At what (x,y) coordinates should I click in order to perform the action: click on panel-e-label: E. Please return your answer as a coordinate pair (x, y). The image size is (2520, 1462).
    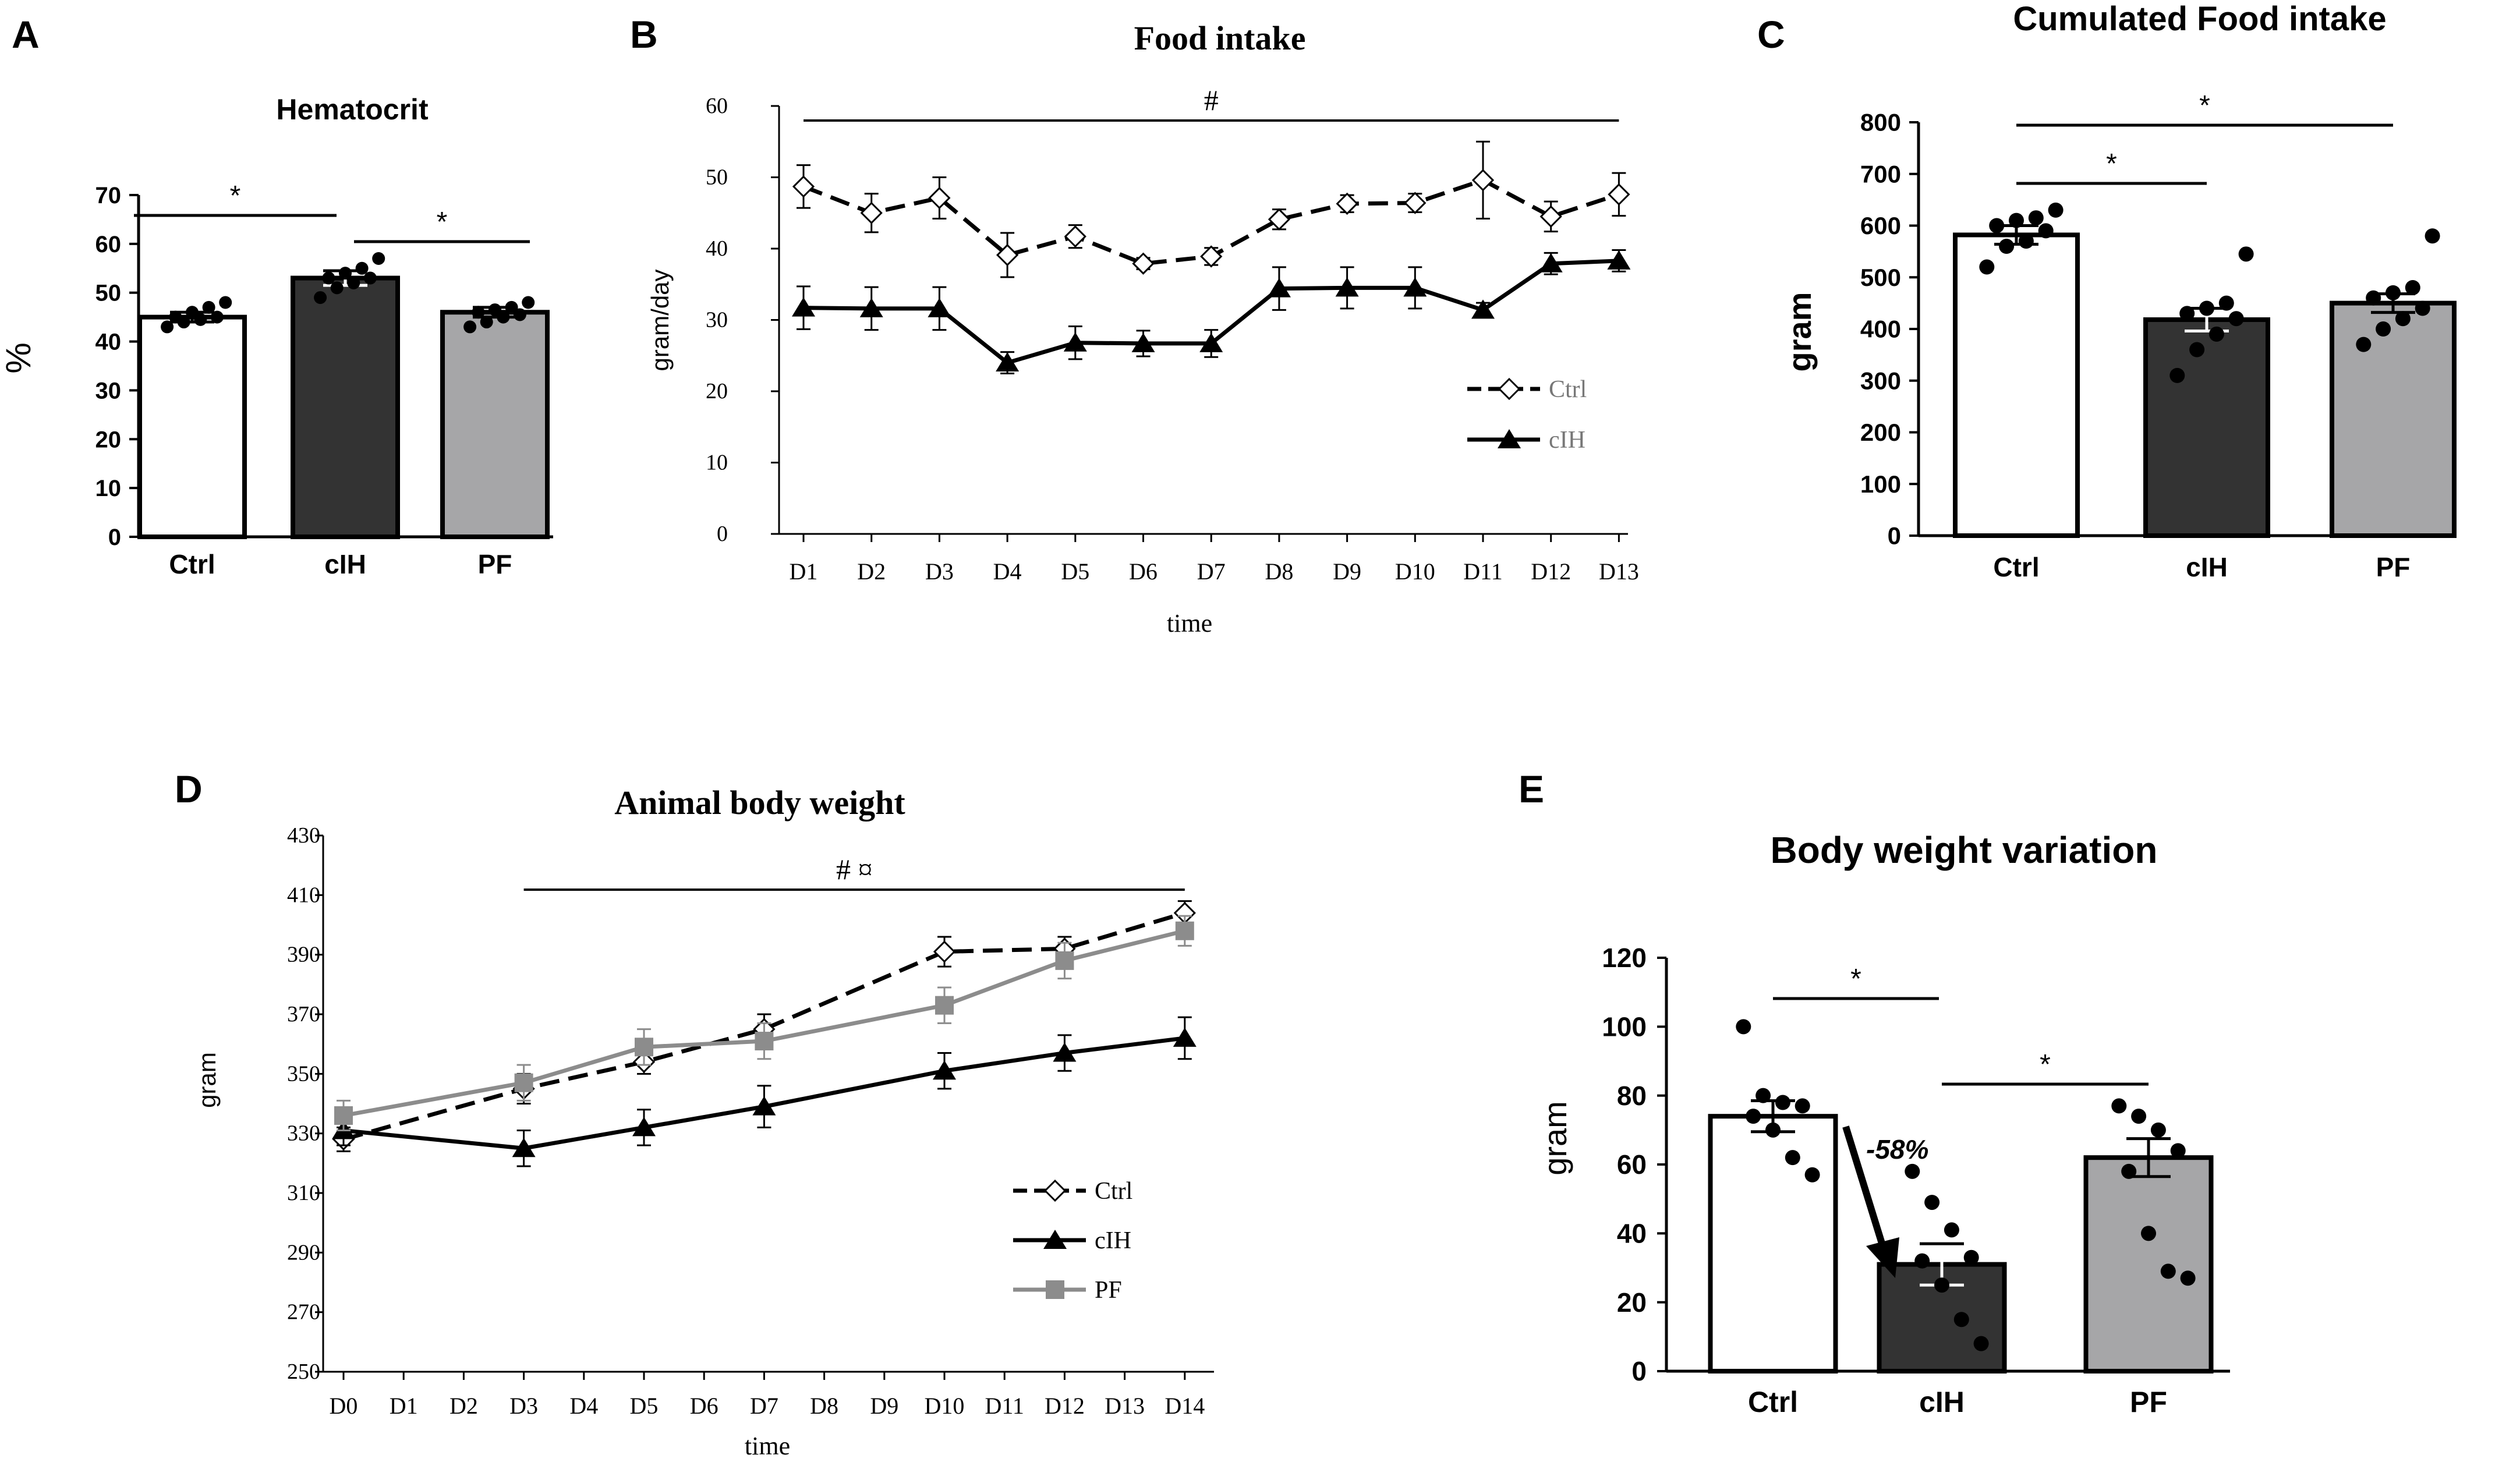
    Looking at the image, I should click on (1531, 788).